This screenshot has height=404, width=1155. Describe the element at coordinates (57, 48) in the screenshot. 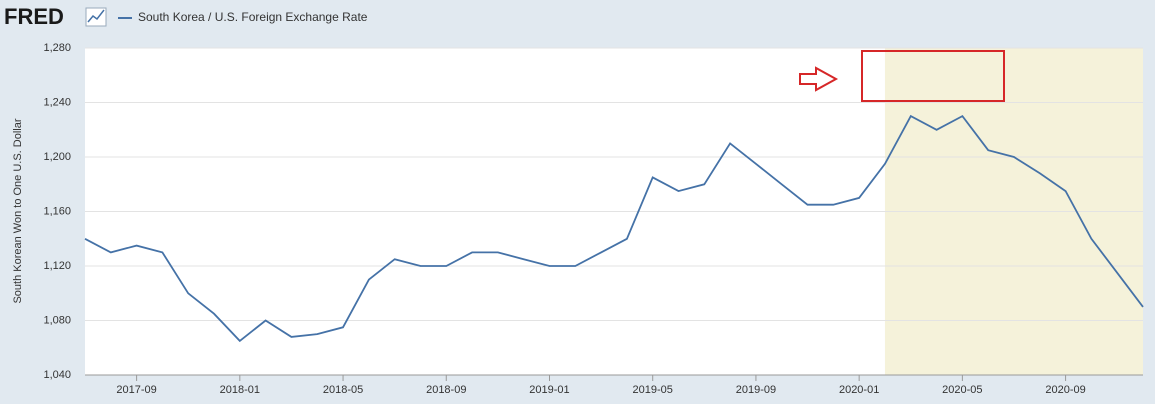

I see `y-tick-label: 1,280` at that location.